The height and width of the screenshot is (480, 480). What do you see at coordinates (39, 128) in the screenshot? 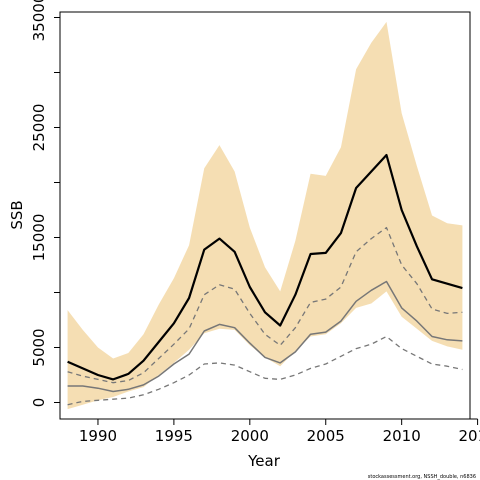
I see `y-tick-label-25000: 25000` at bounding box center [39, 128].